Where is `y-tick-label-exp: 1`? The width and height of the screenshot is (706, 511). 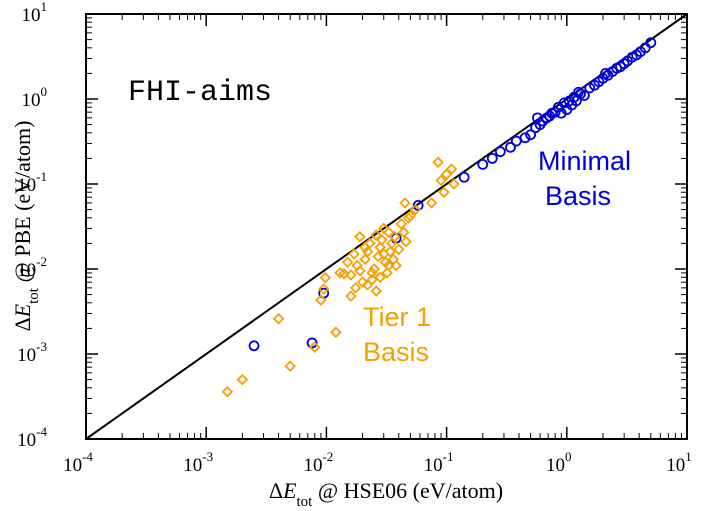 y-tick-label-exp: 1 is located at coordinates (44, 7).